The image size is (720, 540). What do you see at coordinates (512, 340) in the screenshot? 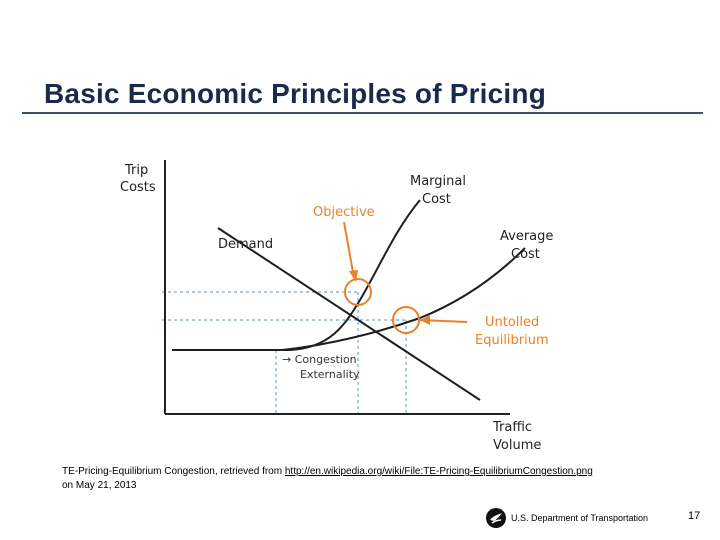
I see `untolled-label-line2: Equilibrium` at bounding box center [512, 340].